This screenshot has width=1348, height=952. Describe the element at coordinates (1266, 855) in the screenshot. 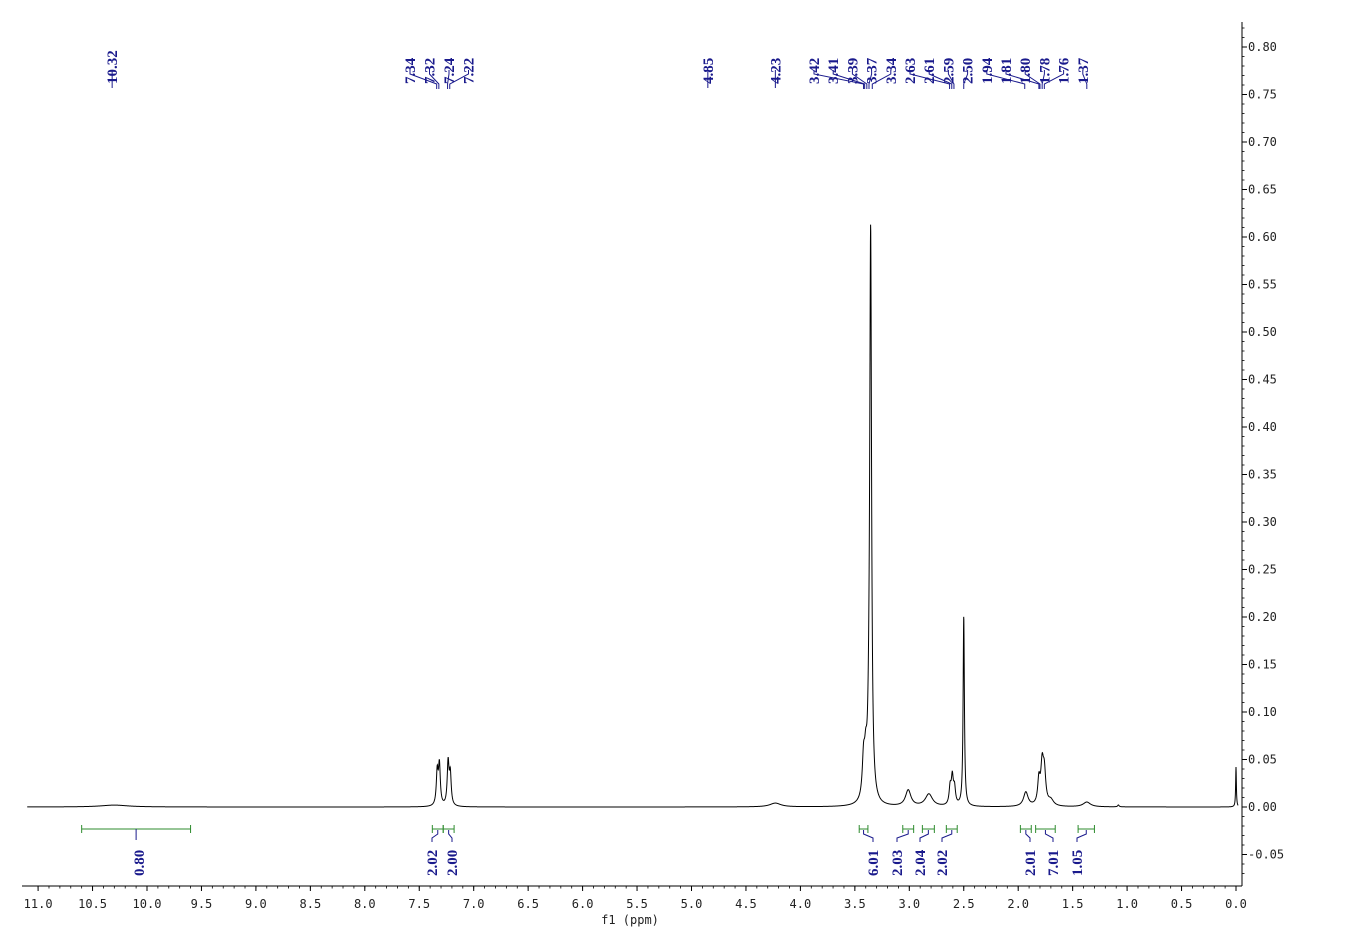

I see `y-tick-label: -0.05` at that location.